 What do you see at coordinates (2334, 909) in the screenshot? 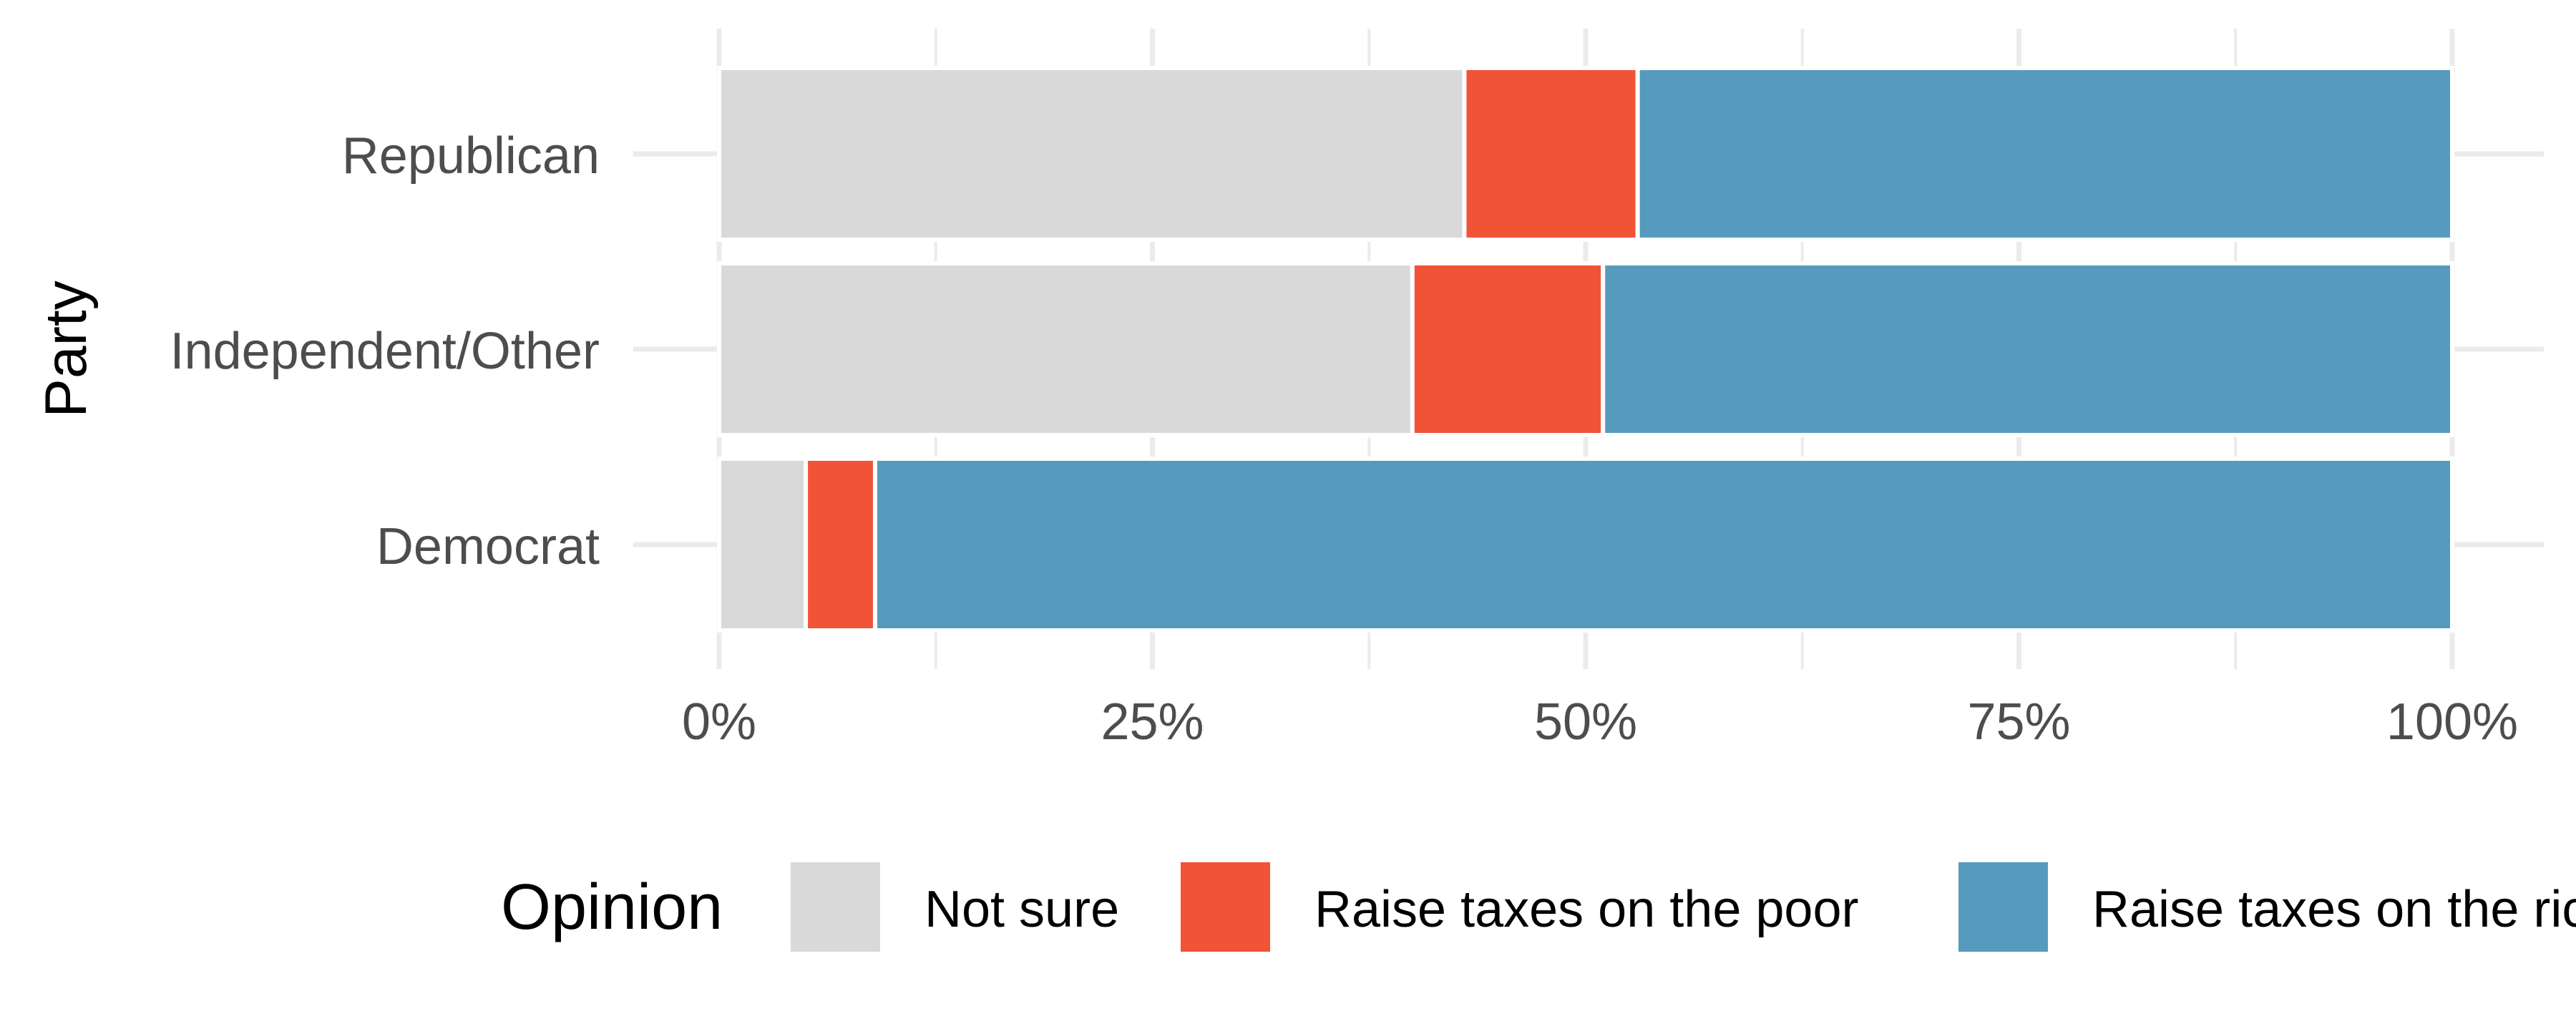
I see `legend-label: Raise taxes on the rich` at bounding box center [2334, 909].